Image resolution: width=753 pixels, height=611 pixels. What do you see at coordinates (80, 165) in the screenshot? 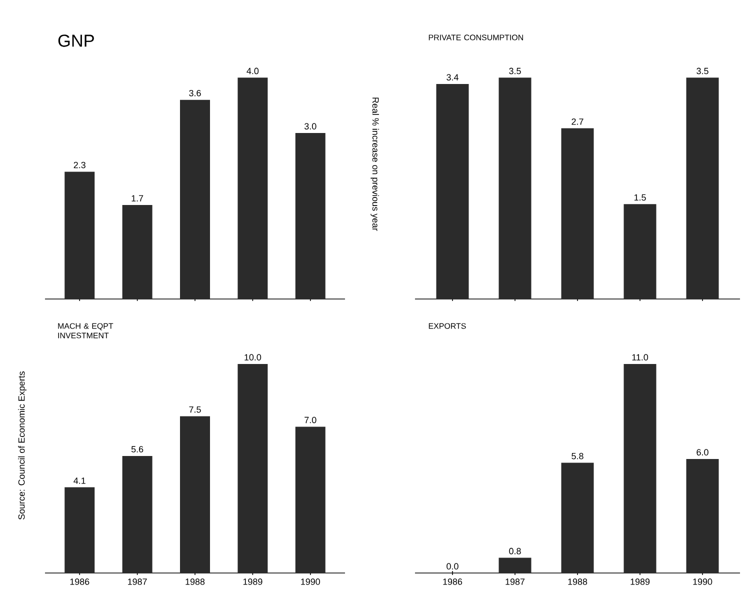
I see `data-label: 2.3` at bounding box center [80, 165].